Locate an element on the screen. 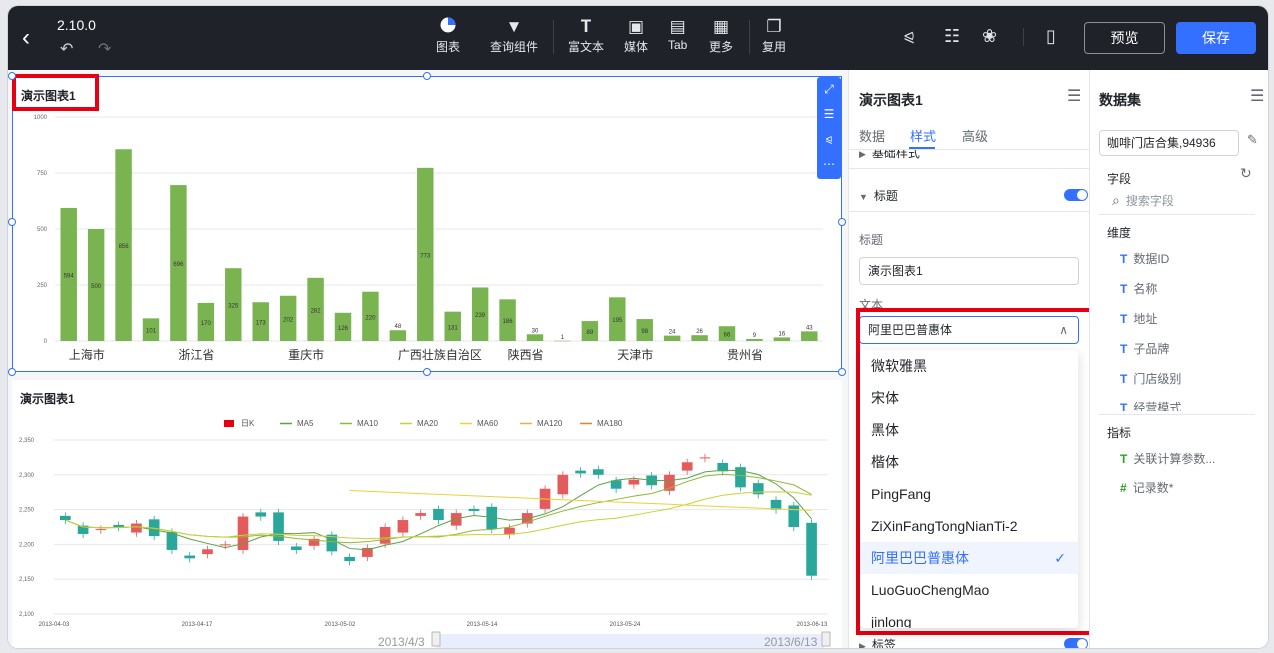  bar-value-label: 173 is located at coordinates (261, 324).